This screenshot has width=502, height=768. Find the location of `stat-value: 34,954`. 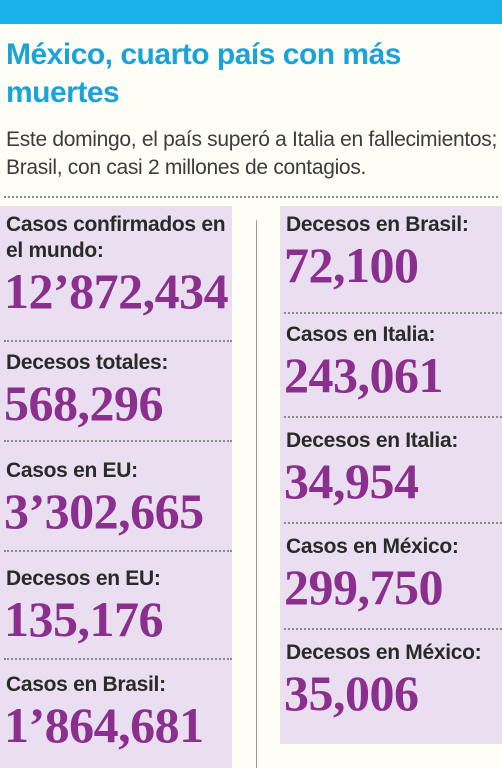

stat-value: 34,954 is located at coordinates (351, 481).